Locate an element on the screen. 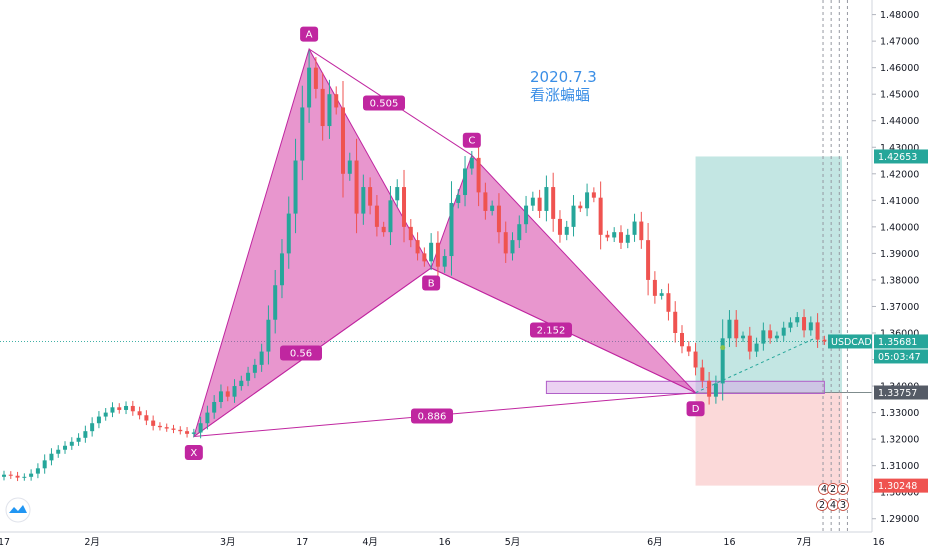 This screenshot has width=932, height=550. time-tick-label: 6月 is located at coordinates (655, 542).